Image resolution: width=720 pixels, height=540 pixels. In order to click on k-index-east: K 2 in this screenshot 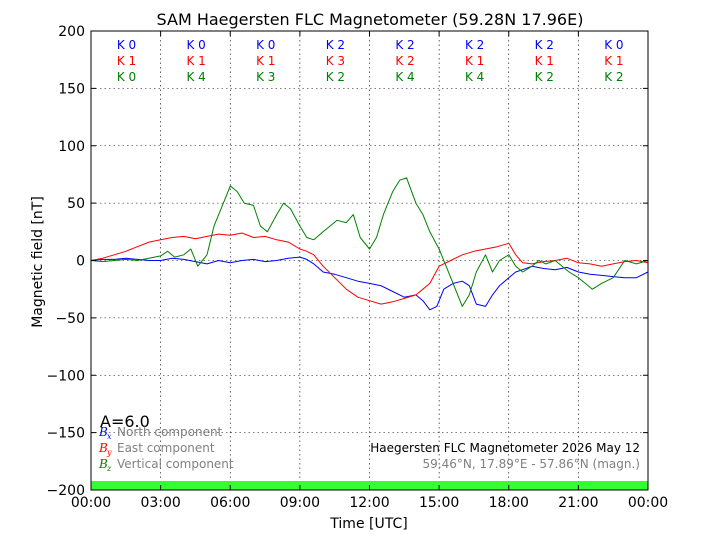, I will do `click(404, 61)`.